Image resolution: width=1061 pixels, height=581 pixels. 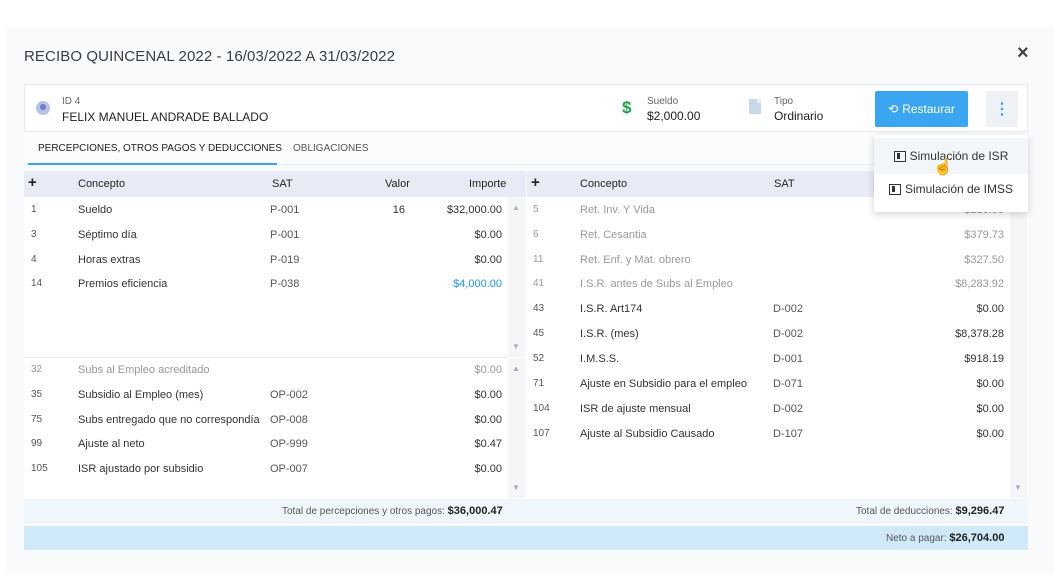 I want to click on header-importe: Importe, so click(x=488, y=184).